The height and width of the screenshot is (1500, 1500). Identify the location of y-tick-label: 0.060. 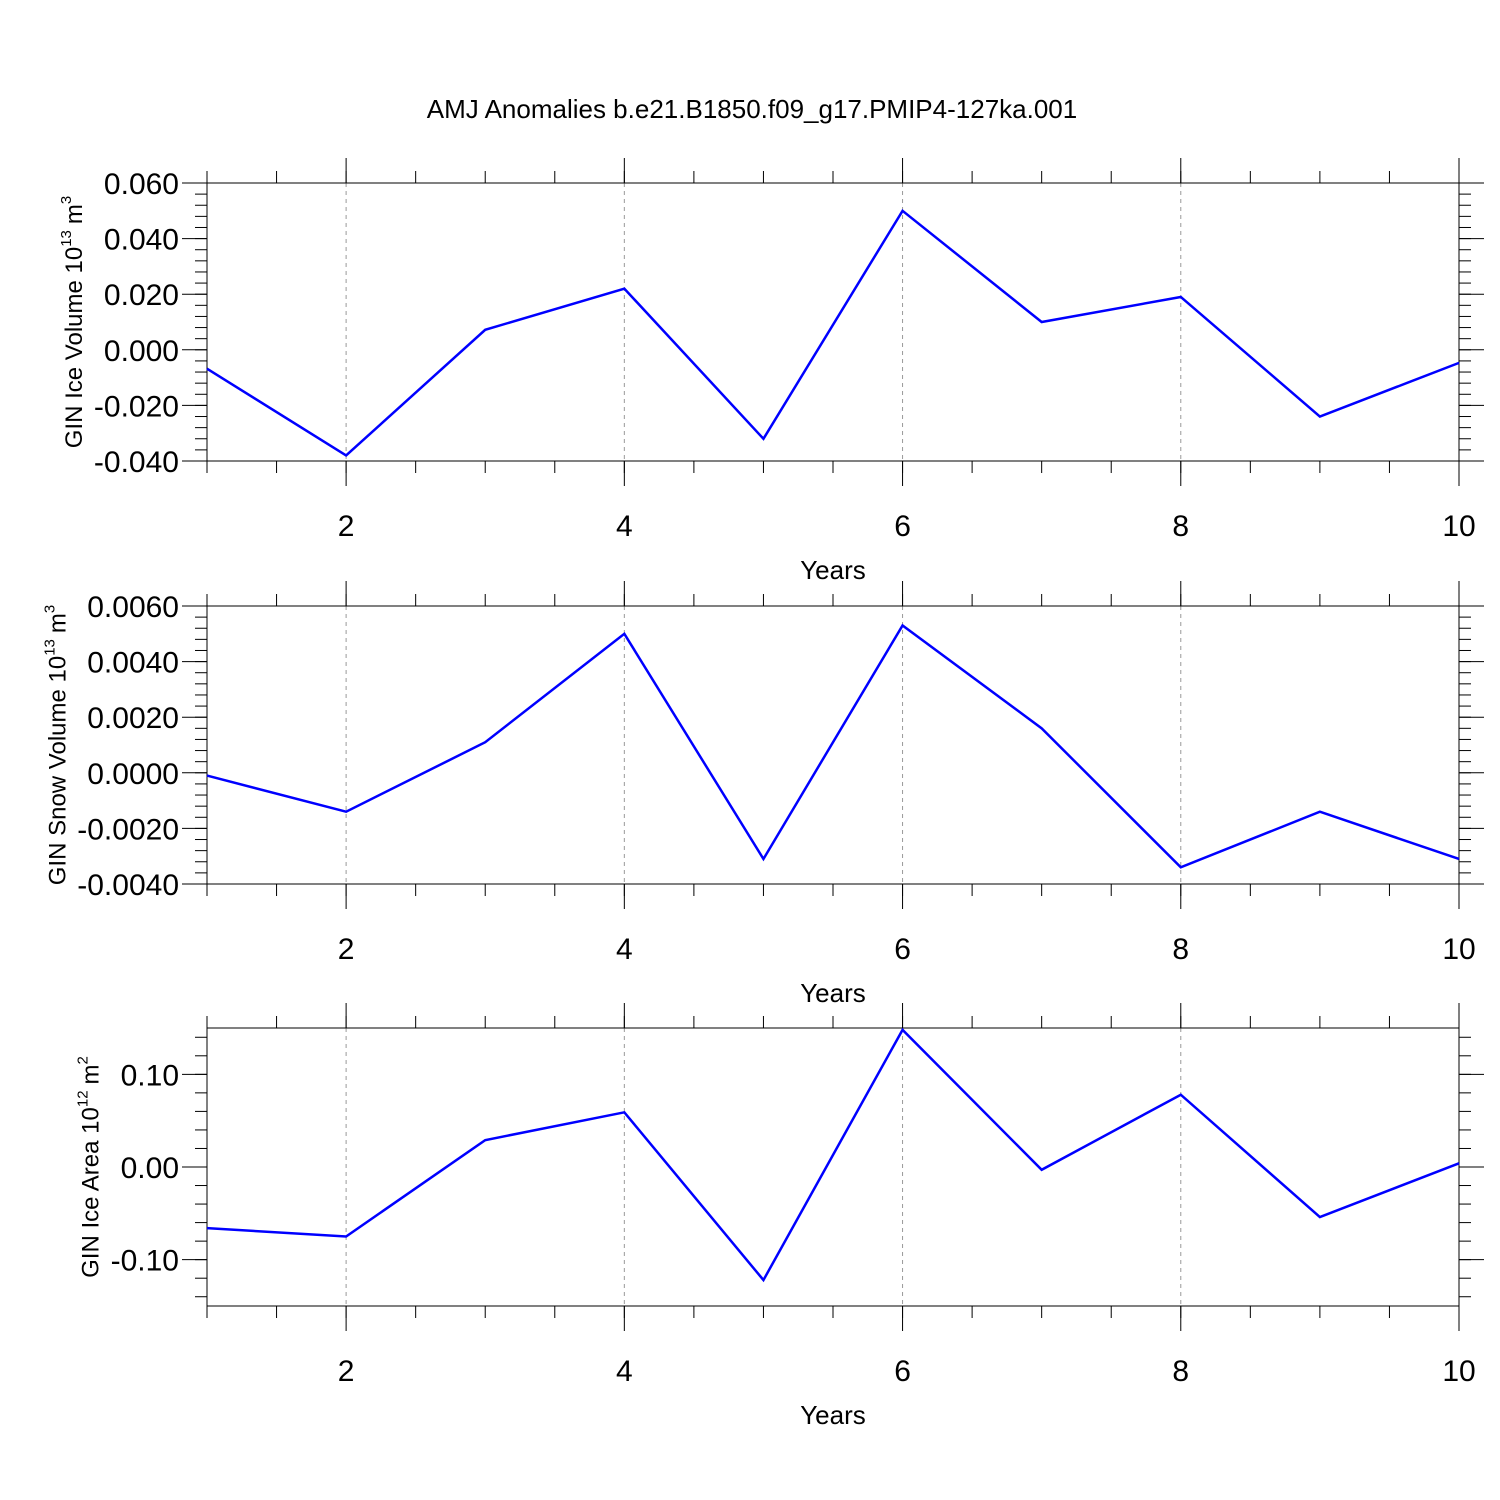
(141, 184).